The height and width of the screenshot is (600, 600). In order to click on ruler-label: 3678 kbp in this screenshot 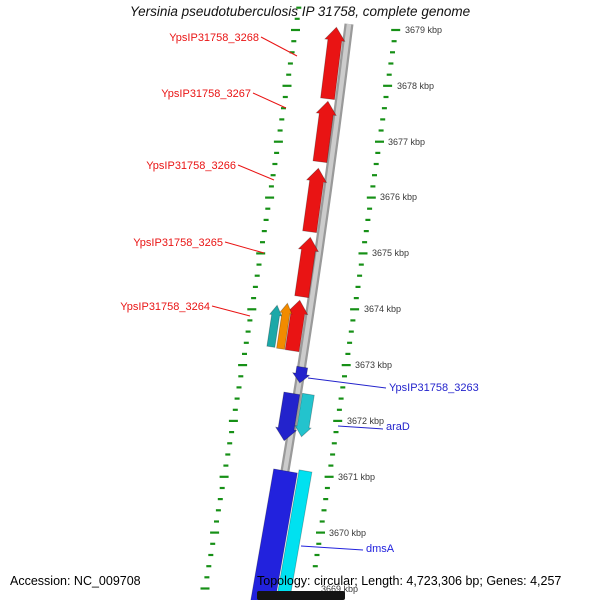, I will do `click(415, 86)`.